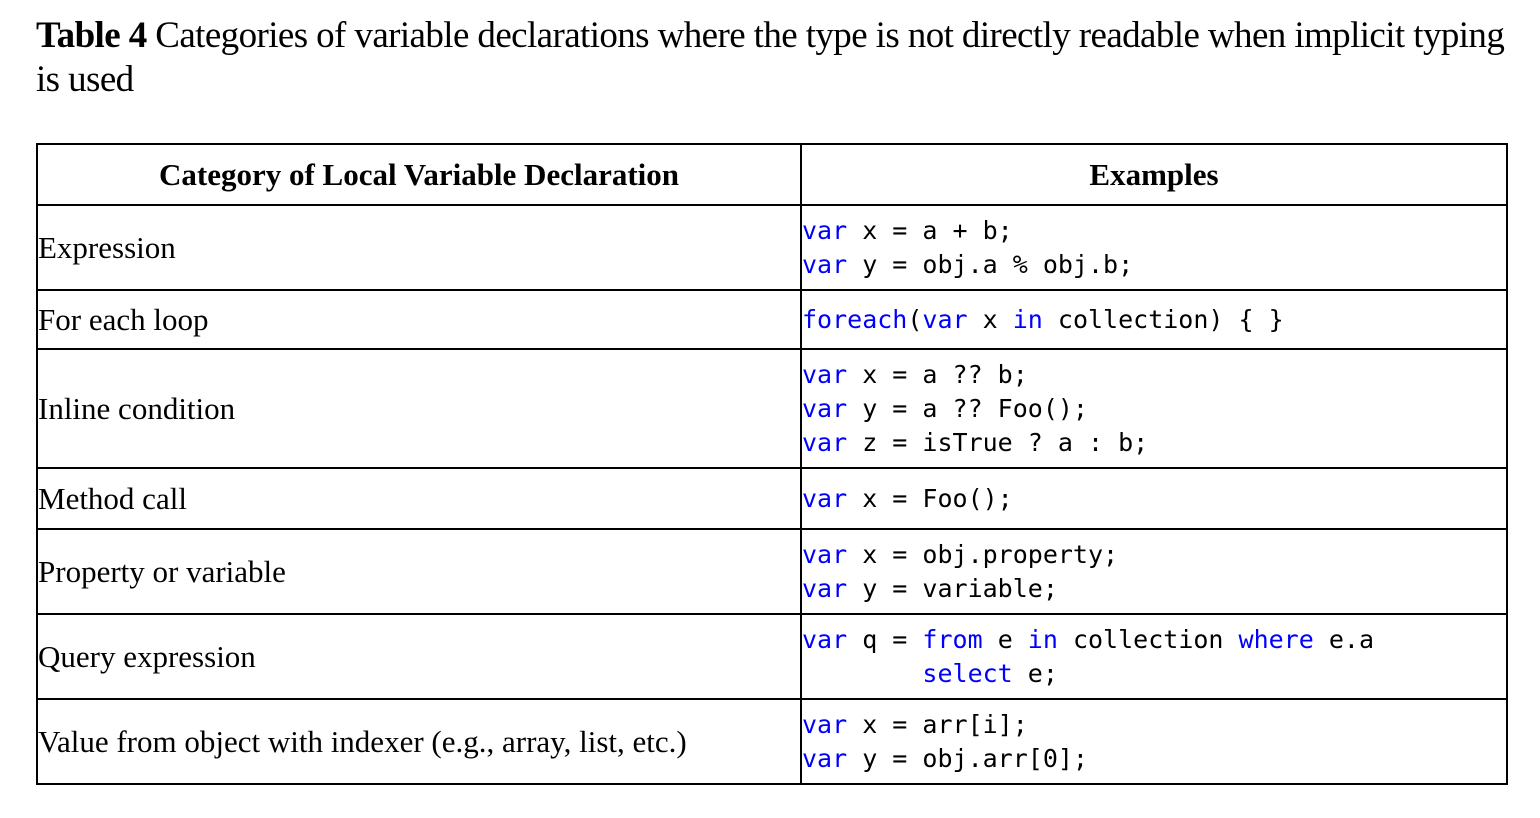 This screenshot has height=818, width=1540. I want to click on code-keyword: select, so click(967, 673).